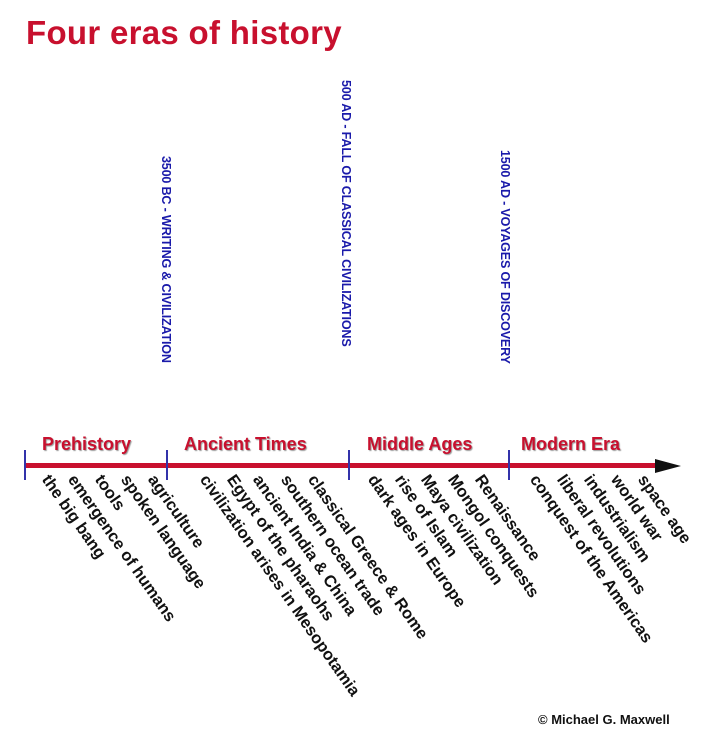 The height and width of the screenshot is (749, 720). Describe the element at coordinates (505, 257) in the screenshot. I see `milestone-label: 1500 AD - VOYAGES OF DISCOVERY` at that location.